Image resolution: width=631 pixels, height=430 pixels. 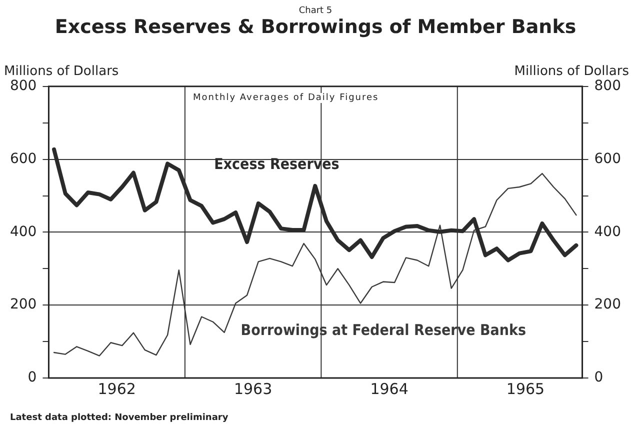 I want to click on y2-tick-label: 800, so click(x=608, y=86).